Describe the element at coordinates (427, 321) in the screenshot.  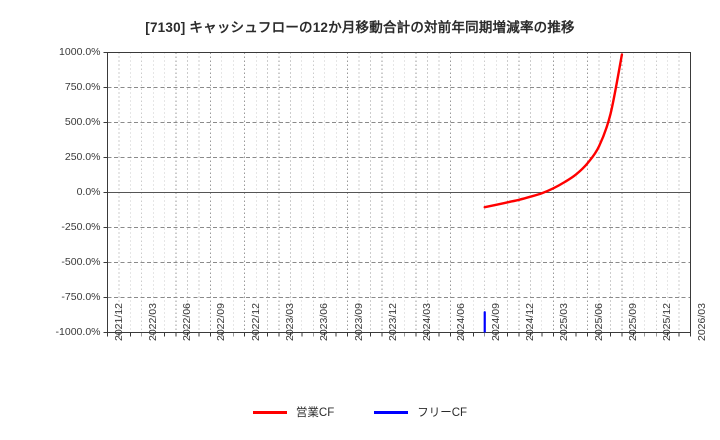
I see `x-axis-tick-label: 2024/03` at that location.